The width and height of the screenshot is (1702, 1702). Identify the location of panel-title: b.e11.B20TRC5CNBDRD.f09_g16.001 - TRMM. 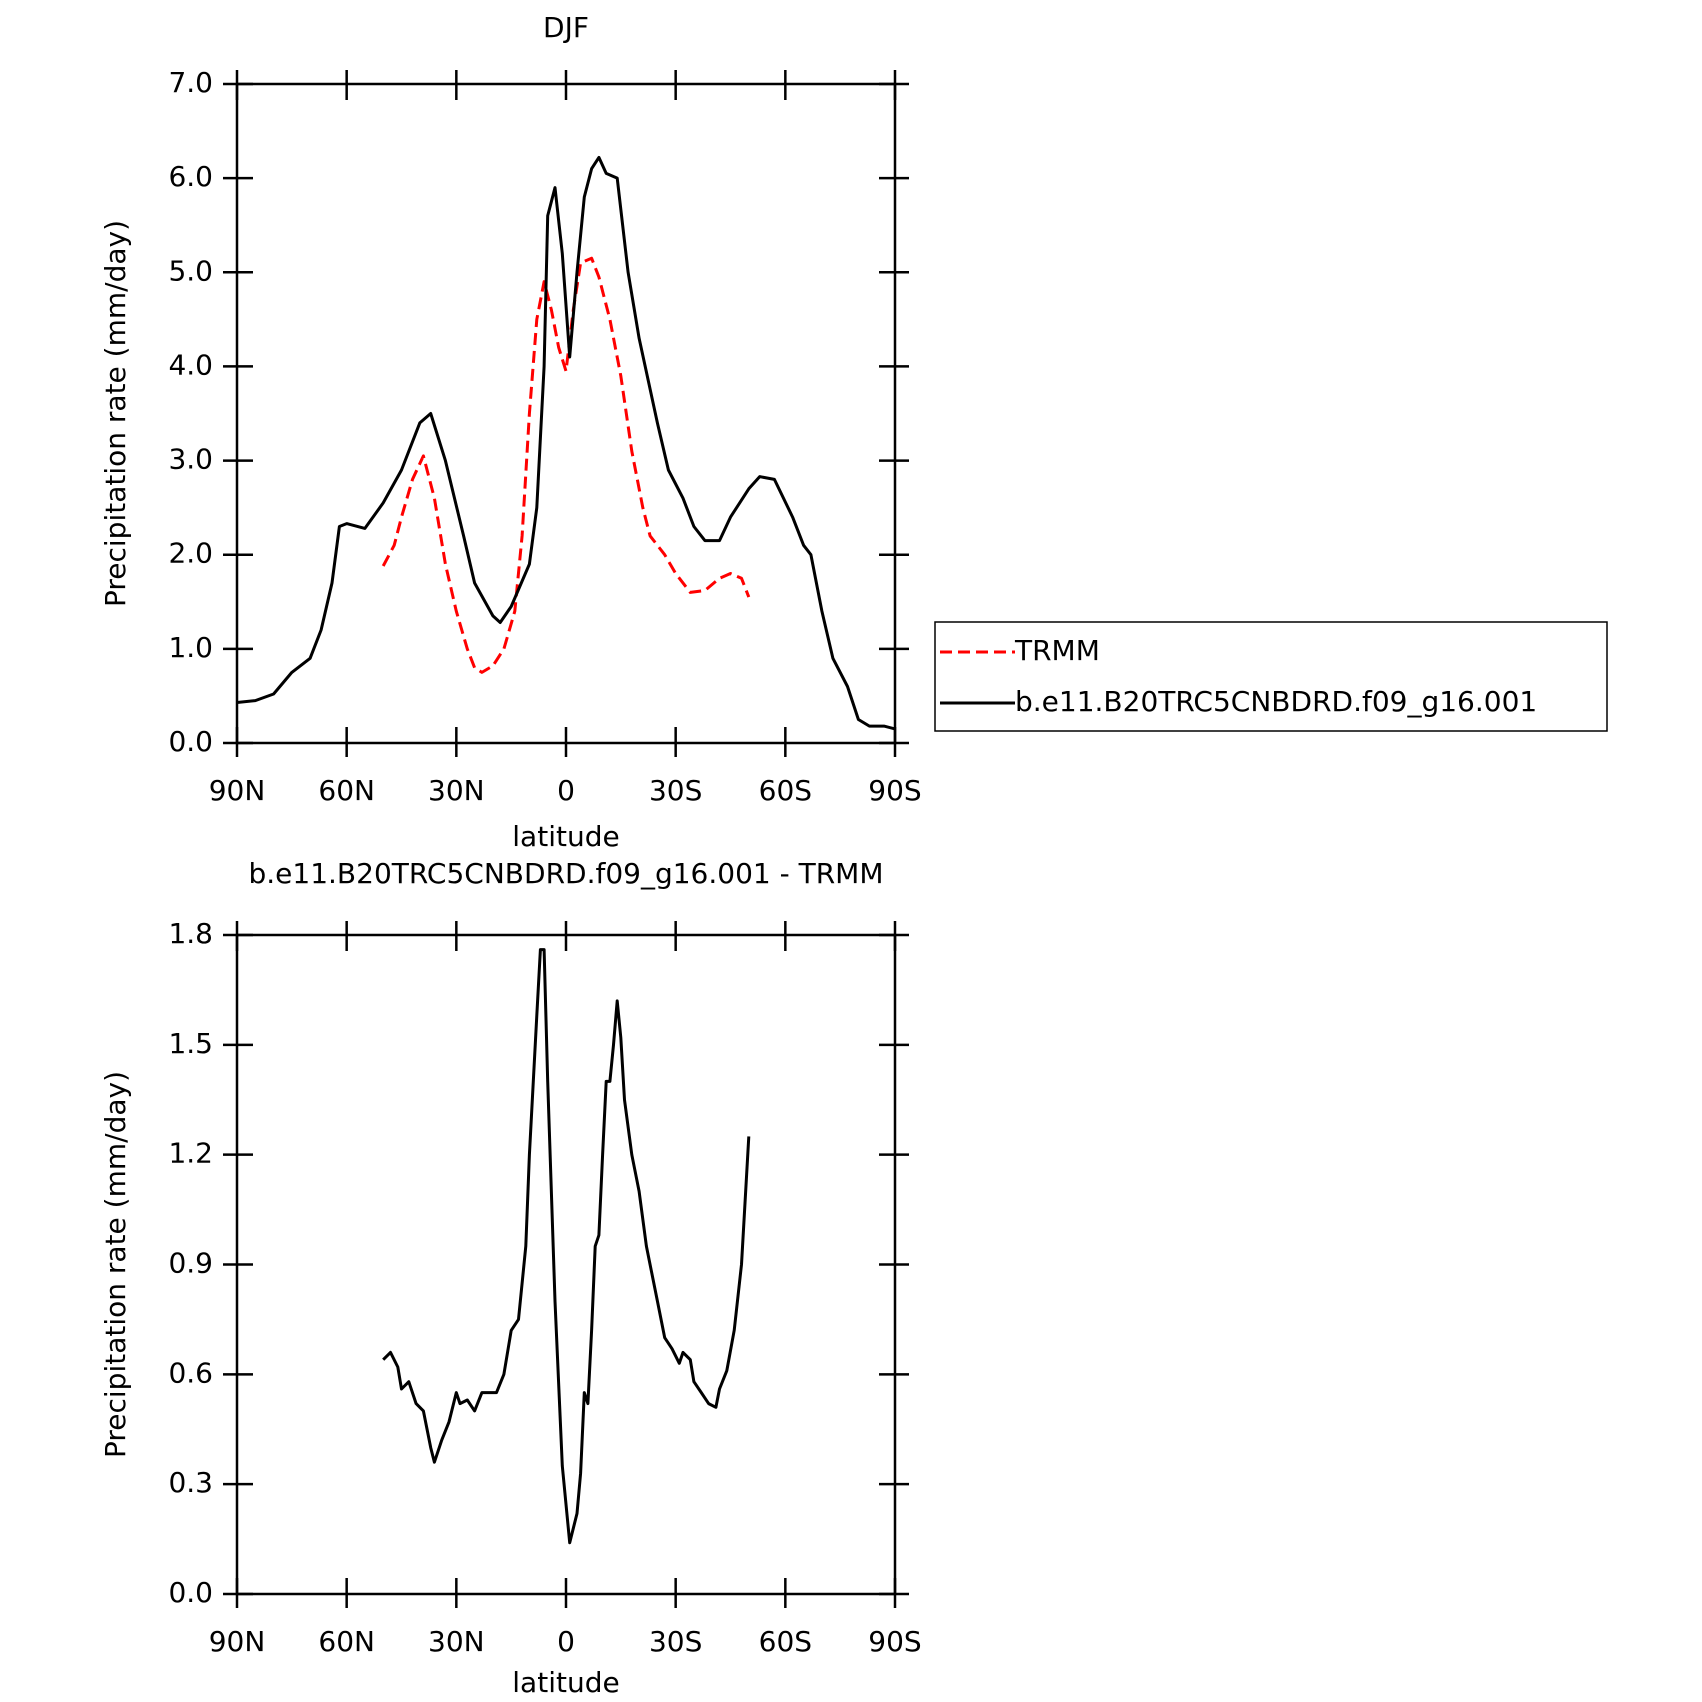
(566, 873).